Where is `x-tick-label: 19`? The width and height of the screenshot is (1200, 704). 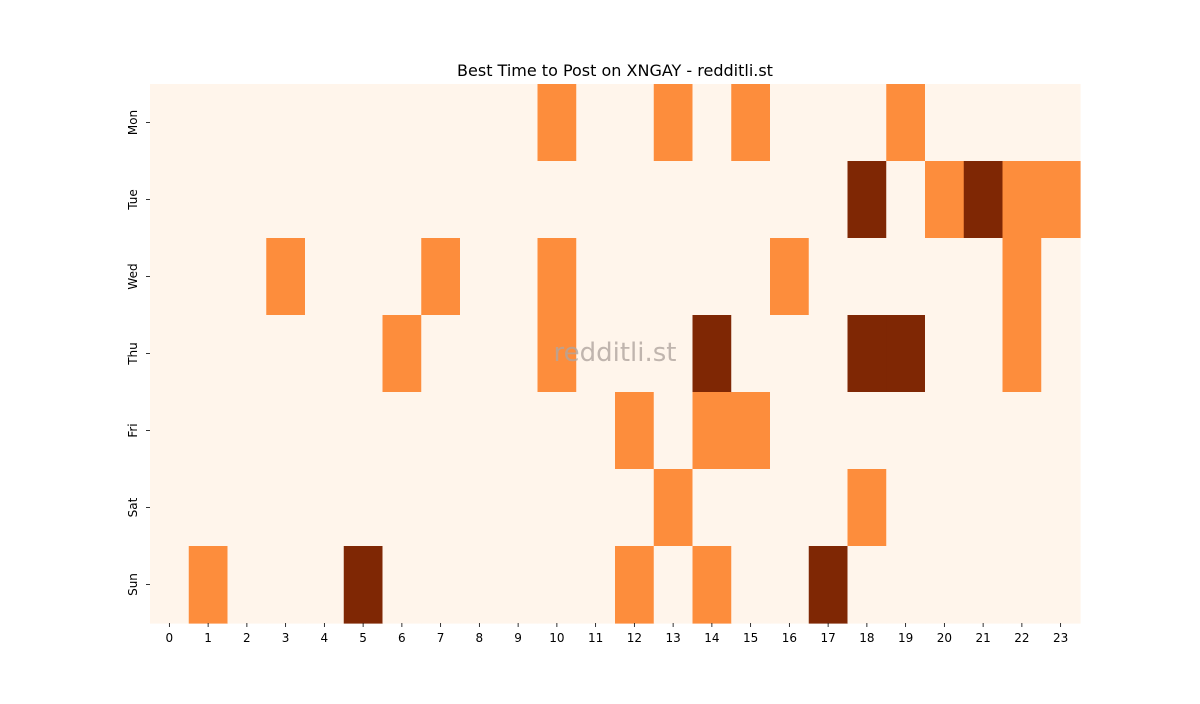
x-tick-label: 19 is located at coordinates (905, 638).